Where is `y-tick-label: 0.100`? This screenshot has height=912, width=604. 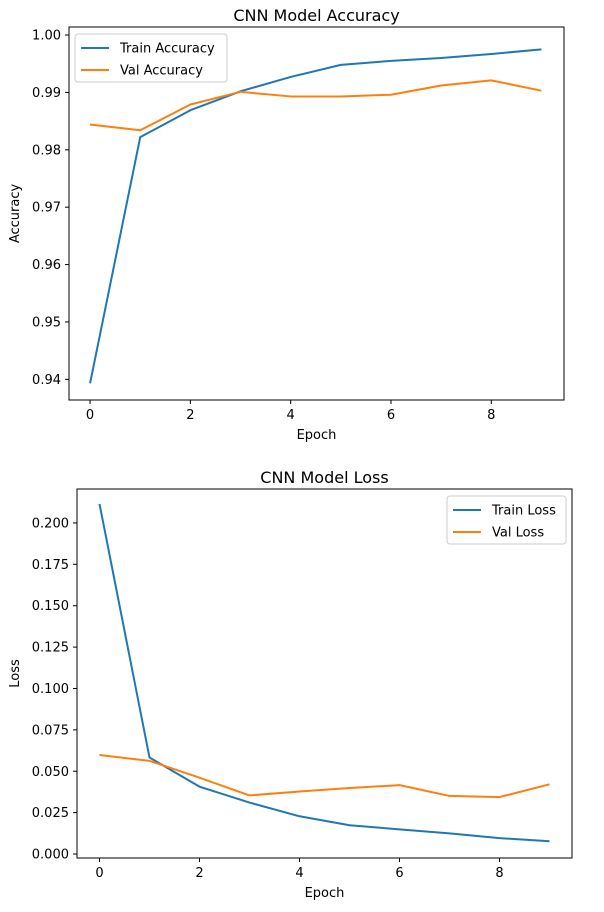 y-tick-label: 0.100 is located at coordinates (50, 689).